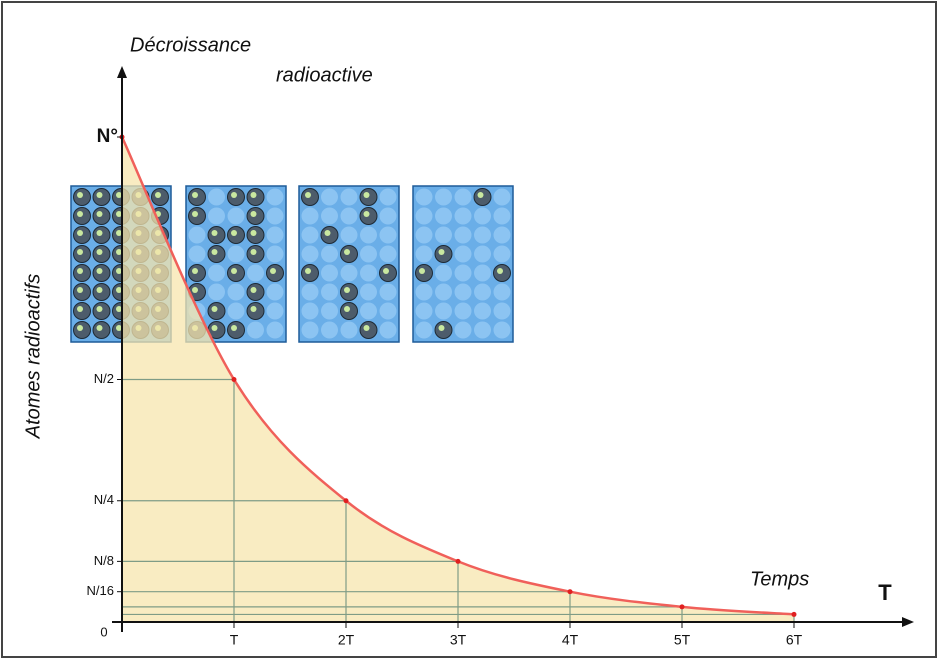 This screenshot has width=938, height=659. I want to click on y-axis-label: Atomes radioactifs, so click(33, 357).